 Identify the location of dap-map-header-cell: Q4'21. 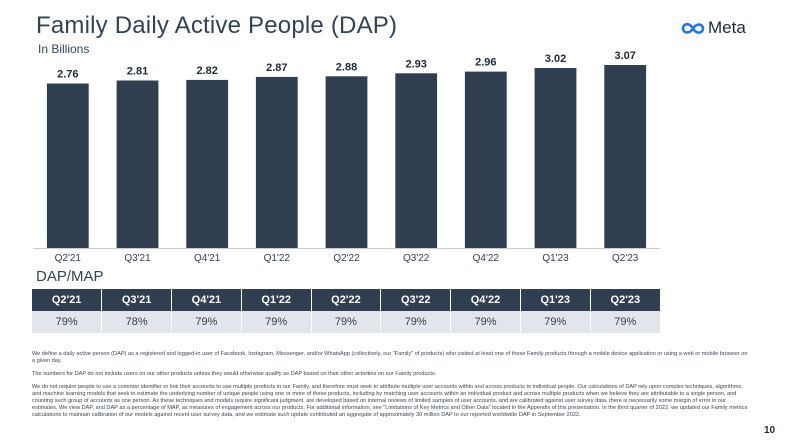
(206, 300).